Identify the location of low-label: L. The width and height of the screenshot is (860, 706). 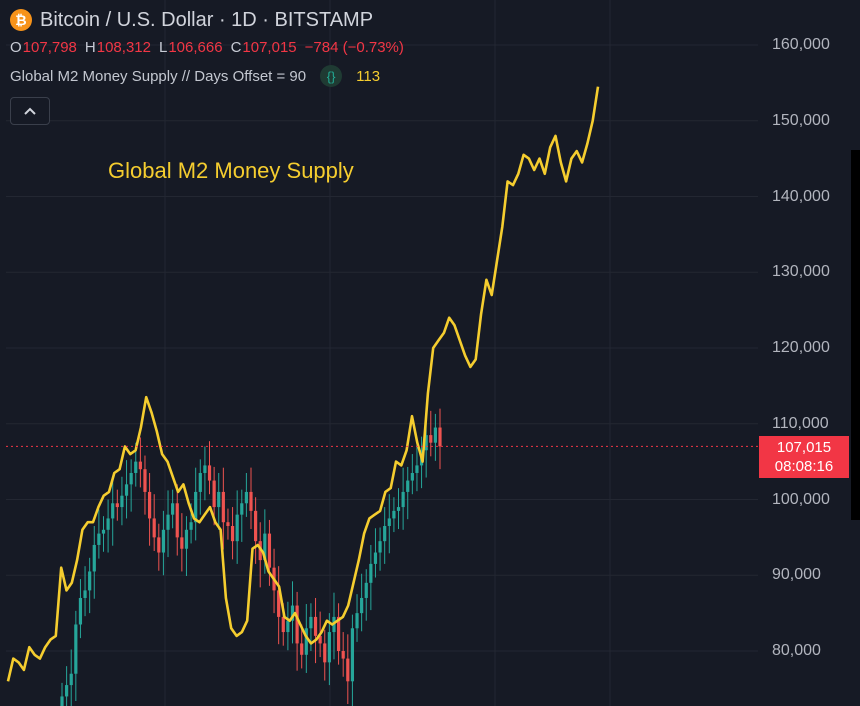
(163, 47).